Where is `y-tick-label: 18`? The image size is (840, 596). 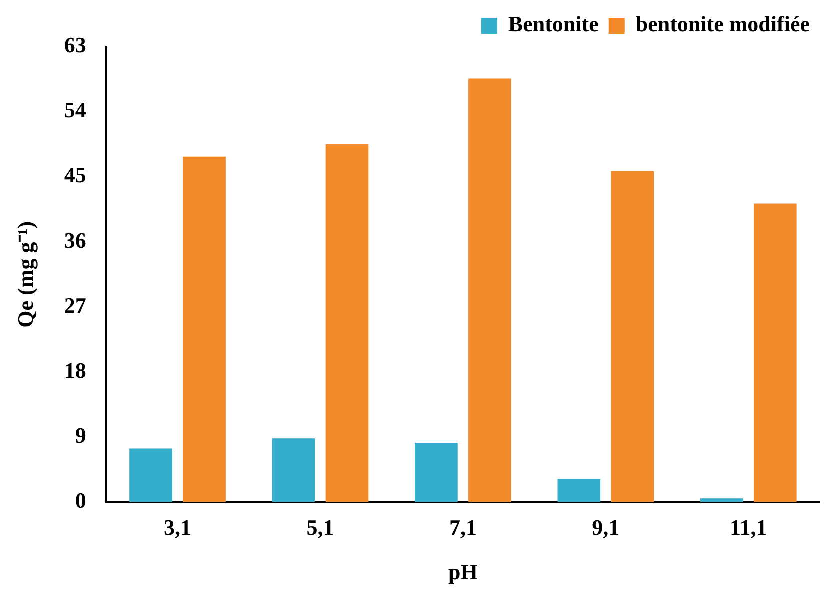 y-tick-label: 18 is located at coordinates (75, 370).